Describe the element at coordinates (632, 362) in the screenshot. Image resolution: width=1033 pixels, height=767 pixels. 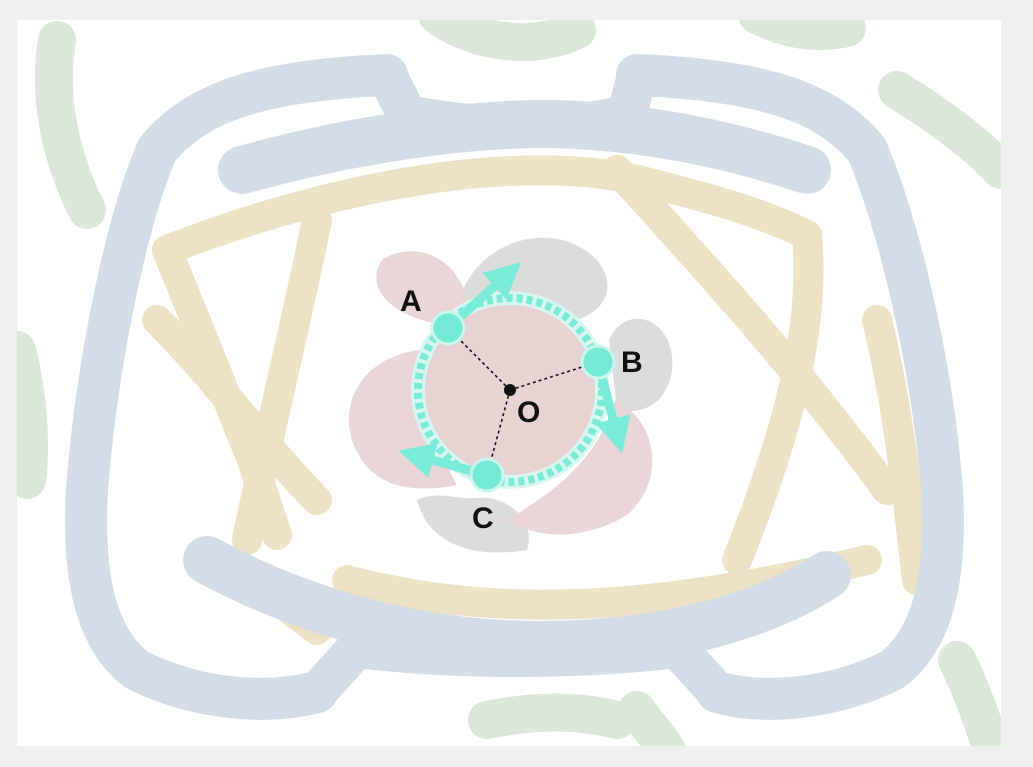
I see `label-point-b: B` at that location.